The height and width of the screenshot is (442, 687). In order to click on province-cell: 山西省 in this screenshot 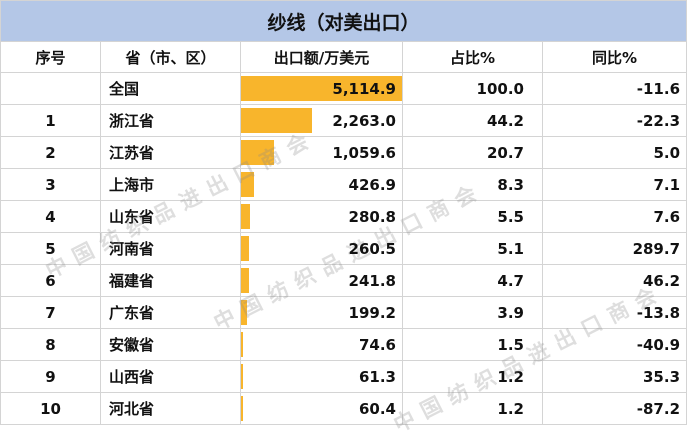, I will do `click(170, 376)`.